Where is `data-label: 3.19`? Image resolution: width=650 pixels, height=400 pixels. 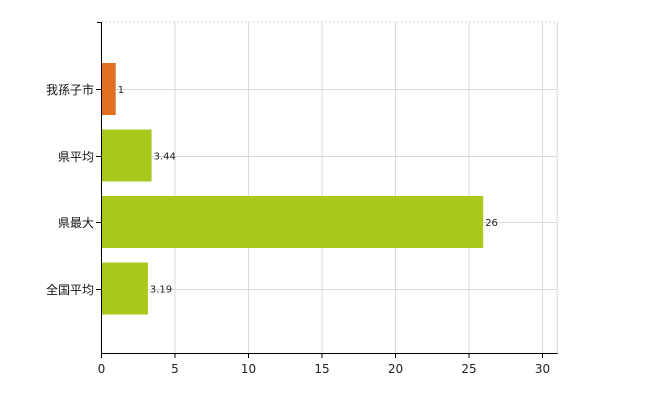
data-label: 3.19 is located at coordinates (161, 290).